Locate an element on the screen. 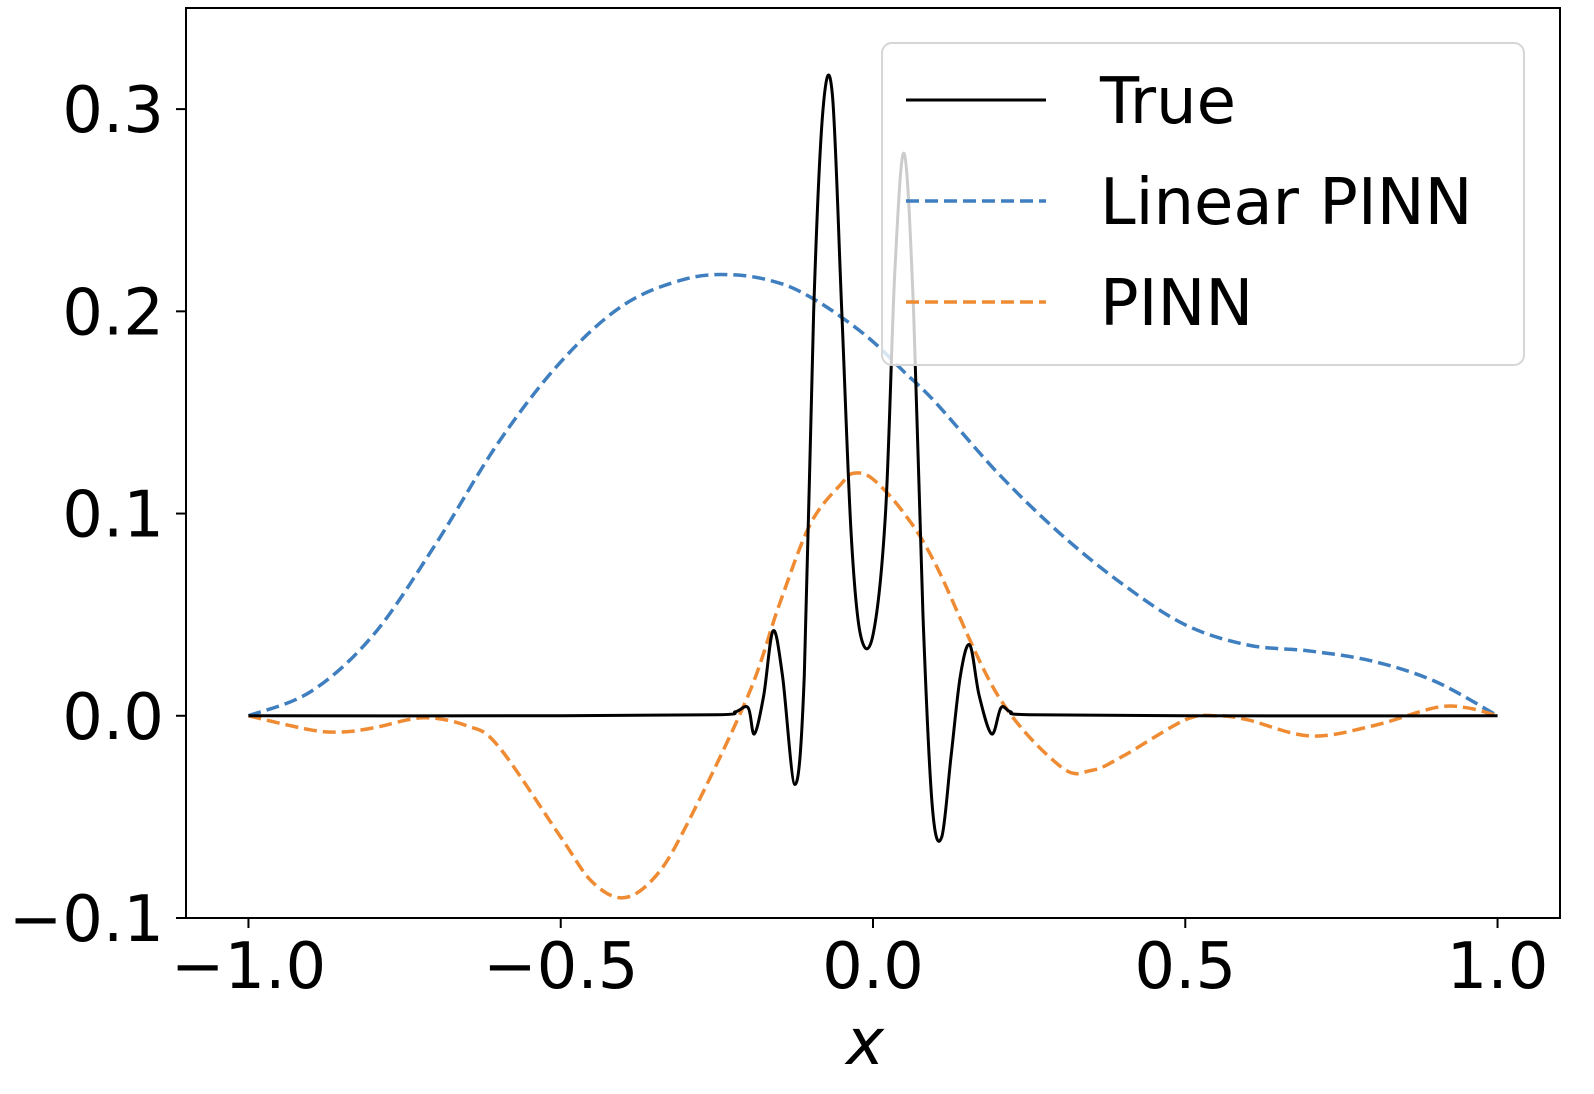  y-tick-label: 0.3 is located at coordinates (113, 111).